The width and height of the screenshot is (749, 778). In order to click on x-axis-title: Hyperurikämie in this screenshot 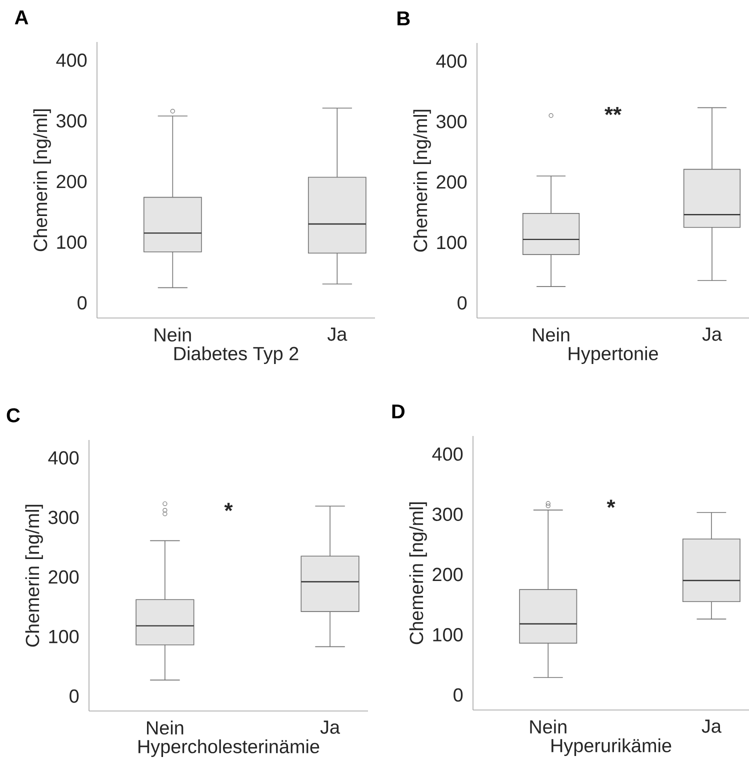, I will do `click(612, 747)`.